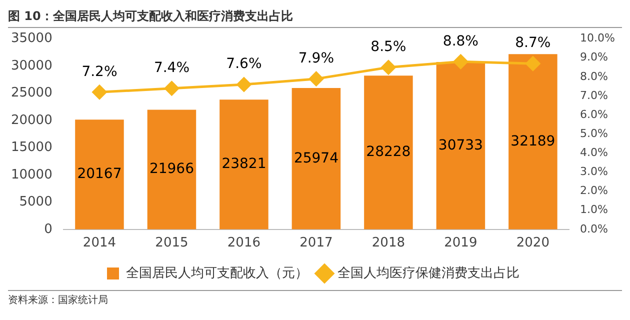 The width and height of the screenshot is (630, 320). What do you see at coordinates (533, 243) in the screenshot?
I see `x-tick-label: 2020` at bounding box center [533, 243].